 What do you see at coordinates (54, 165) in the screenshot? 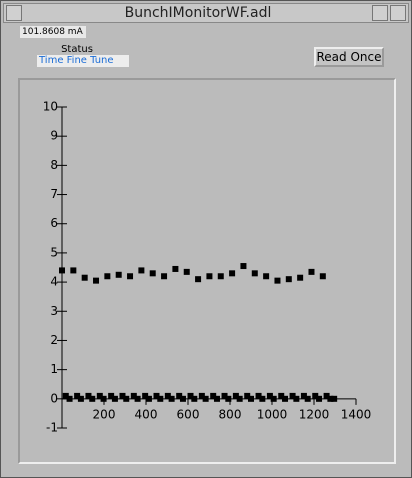
I see `y-tick-label: 8` at bounding box center [54, 165].